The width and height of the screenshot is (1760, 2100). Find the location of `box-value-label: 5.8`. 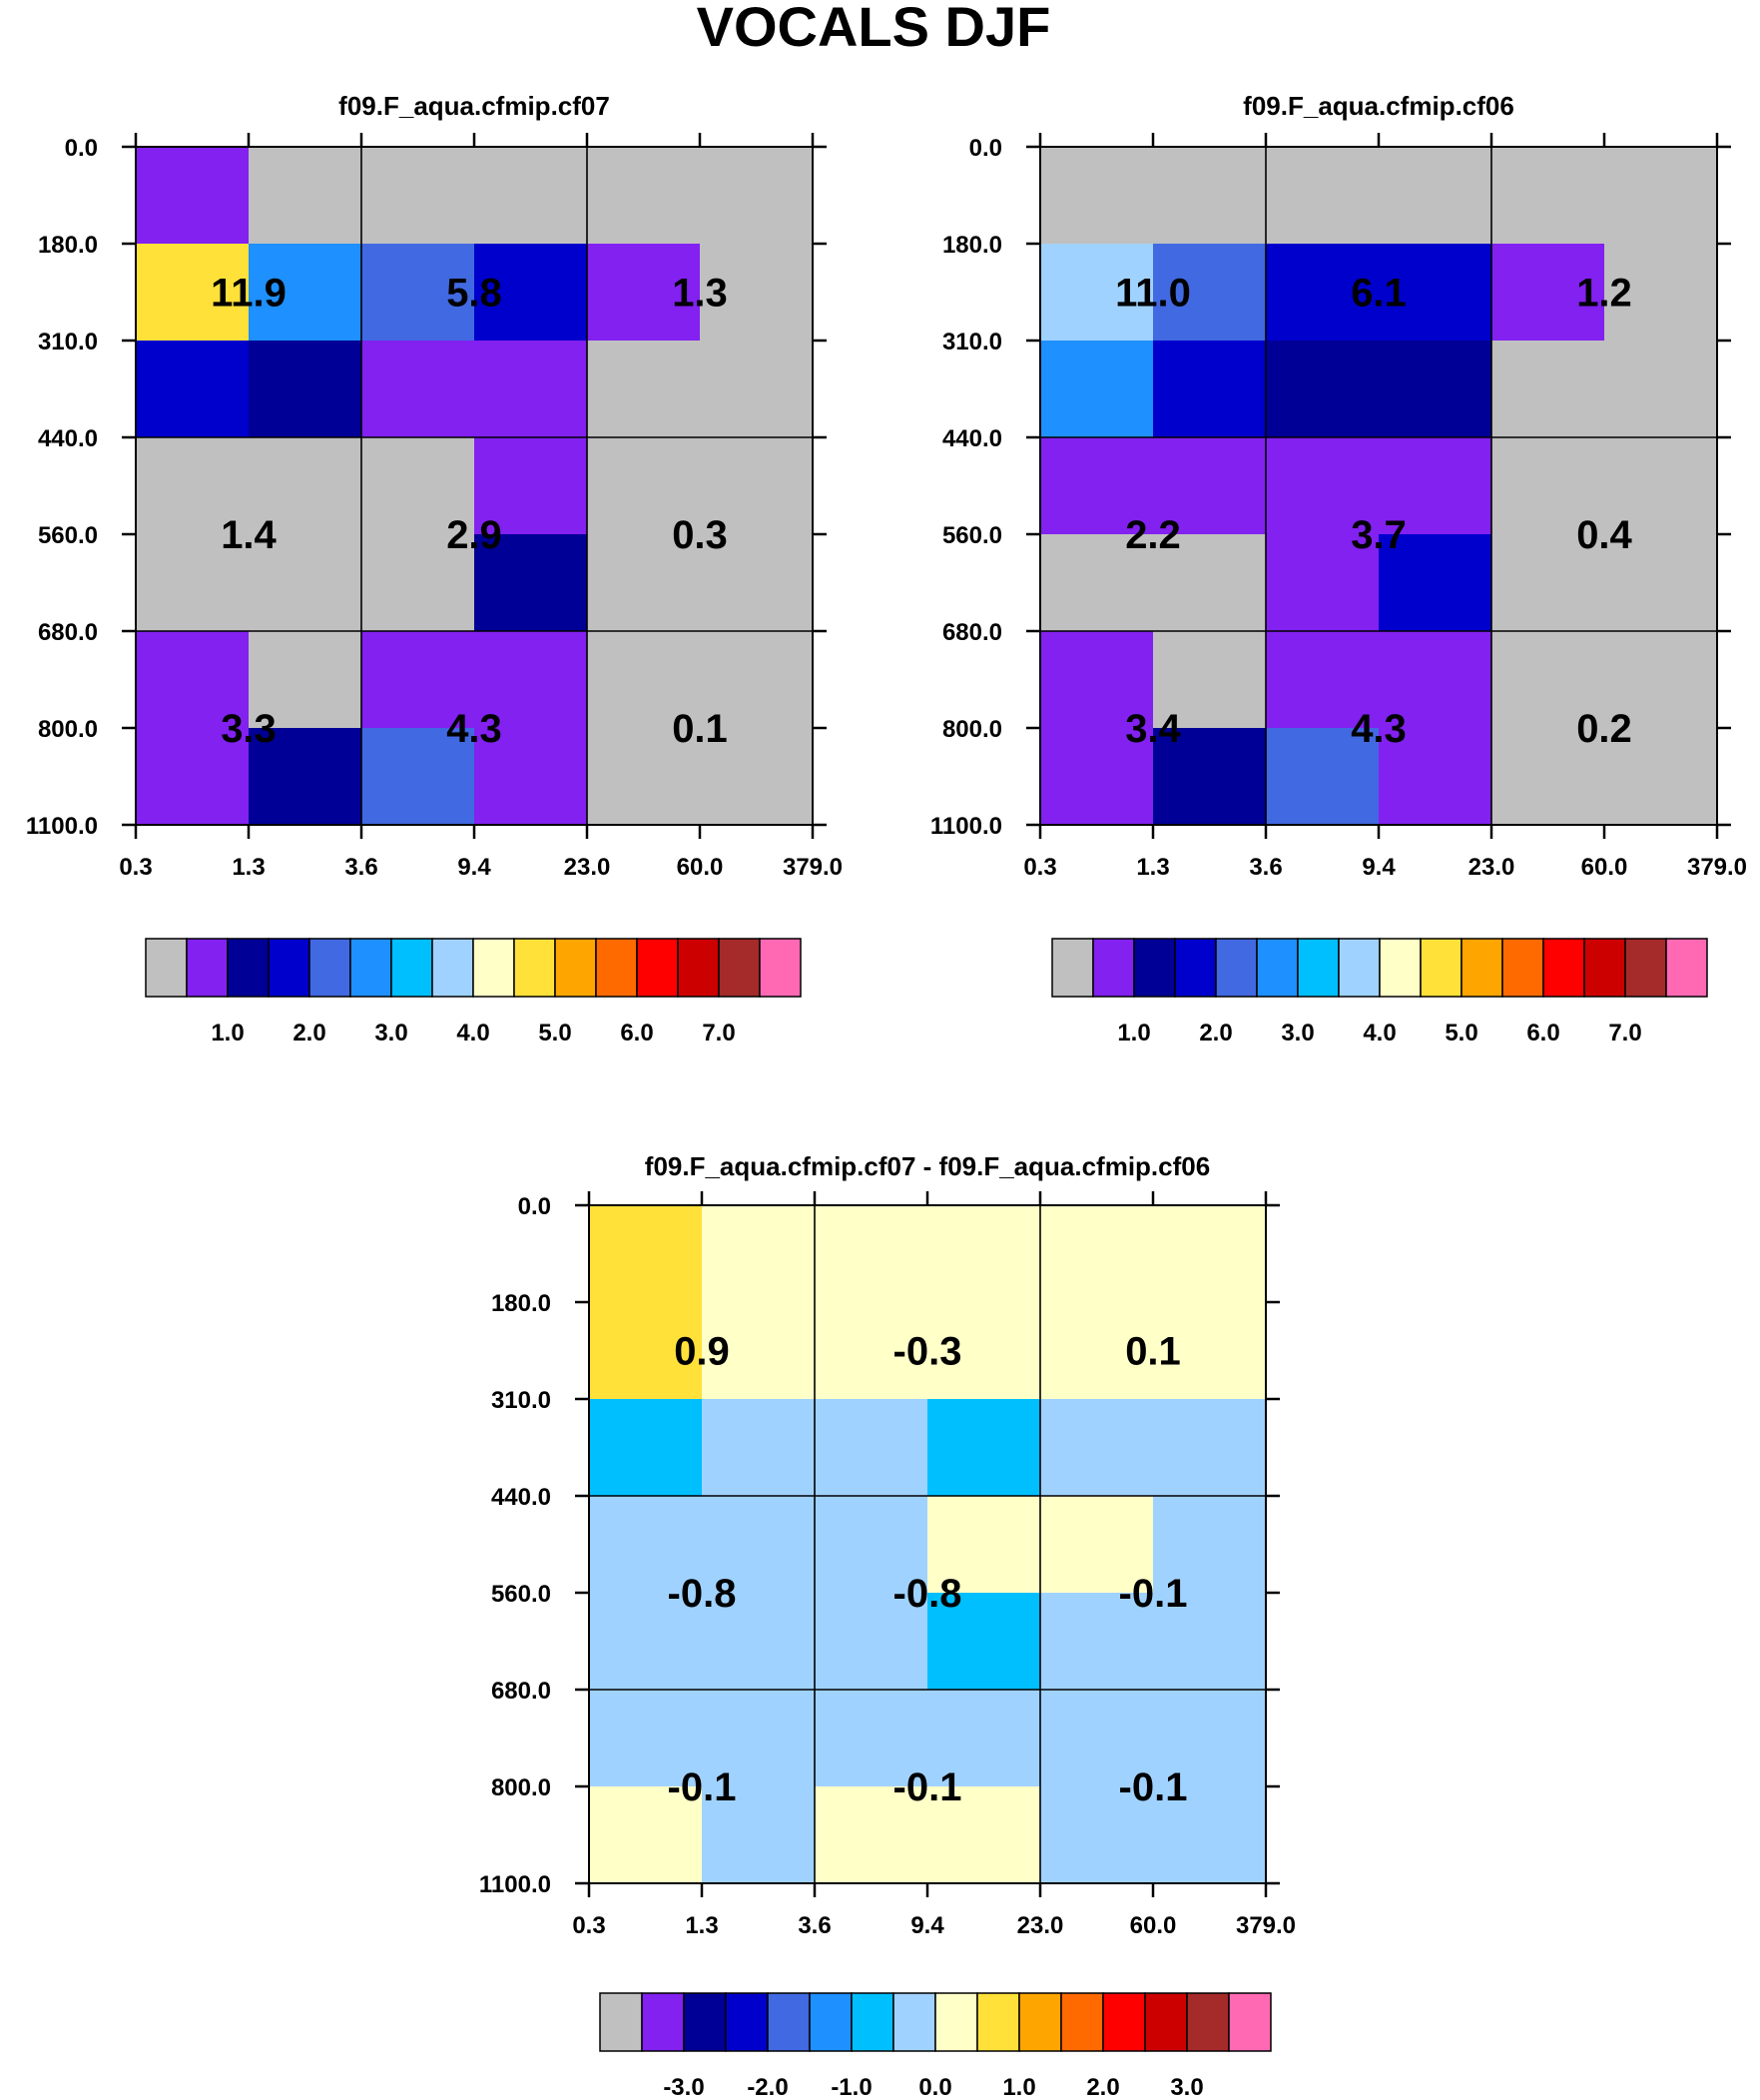

box-value-label: 5.8 is located at coordinates (474, 294).